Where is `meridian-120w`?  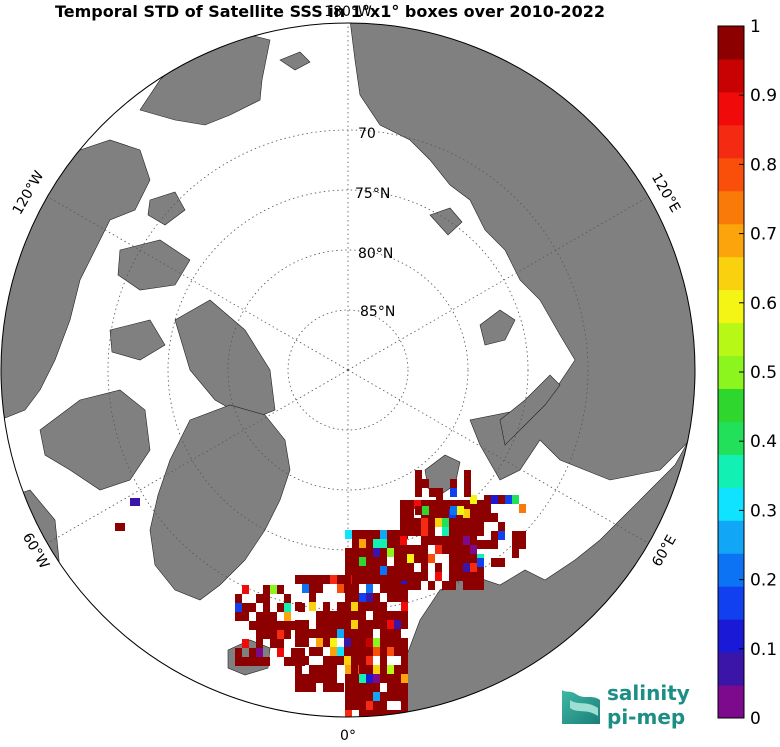 meridian-120w is located at coordinates (198, 283).